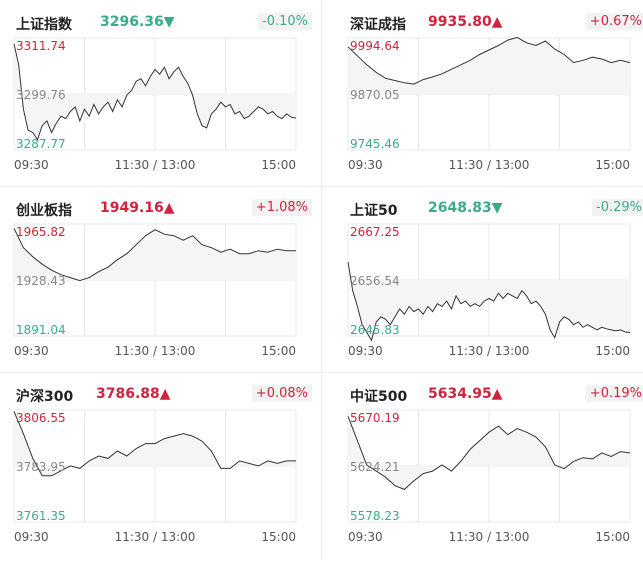 This screenshot has width=643, height=567. I want to click on index-header: 沪深300 3786.88▲ +0.08%, so click(164, 396).